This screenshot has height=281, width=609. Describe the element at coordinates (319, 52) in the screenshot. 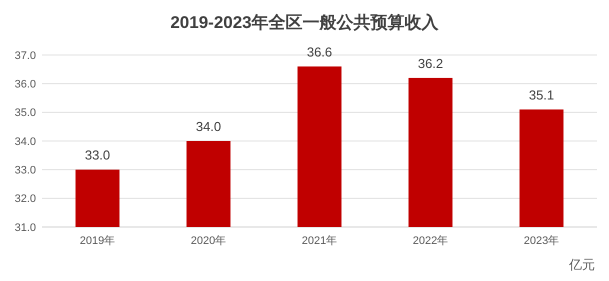

I see `data-label: 36.6` at that location.